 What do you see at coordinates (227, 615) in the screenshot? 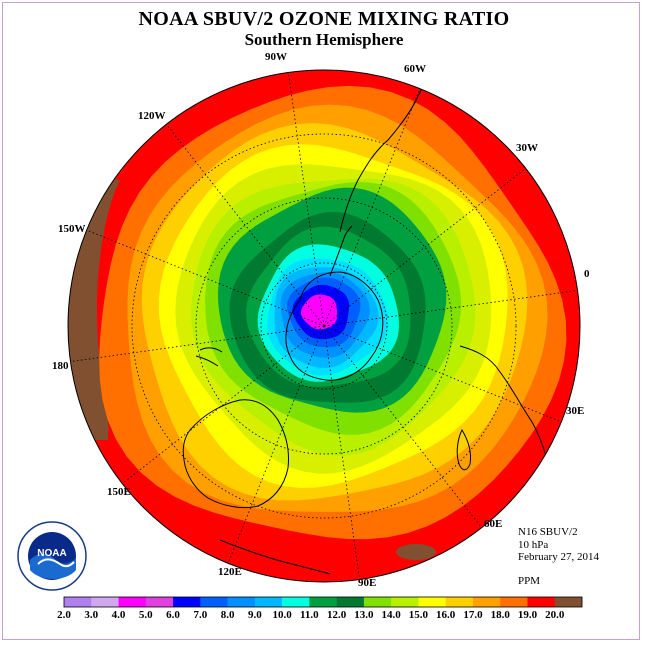
I see `colorbar-tick-label: 8.0` at bounding box center [227, 615].